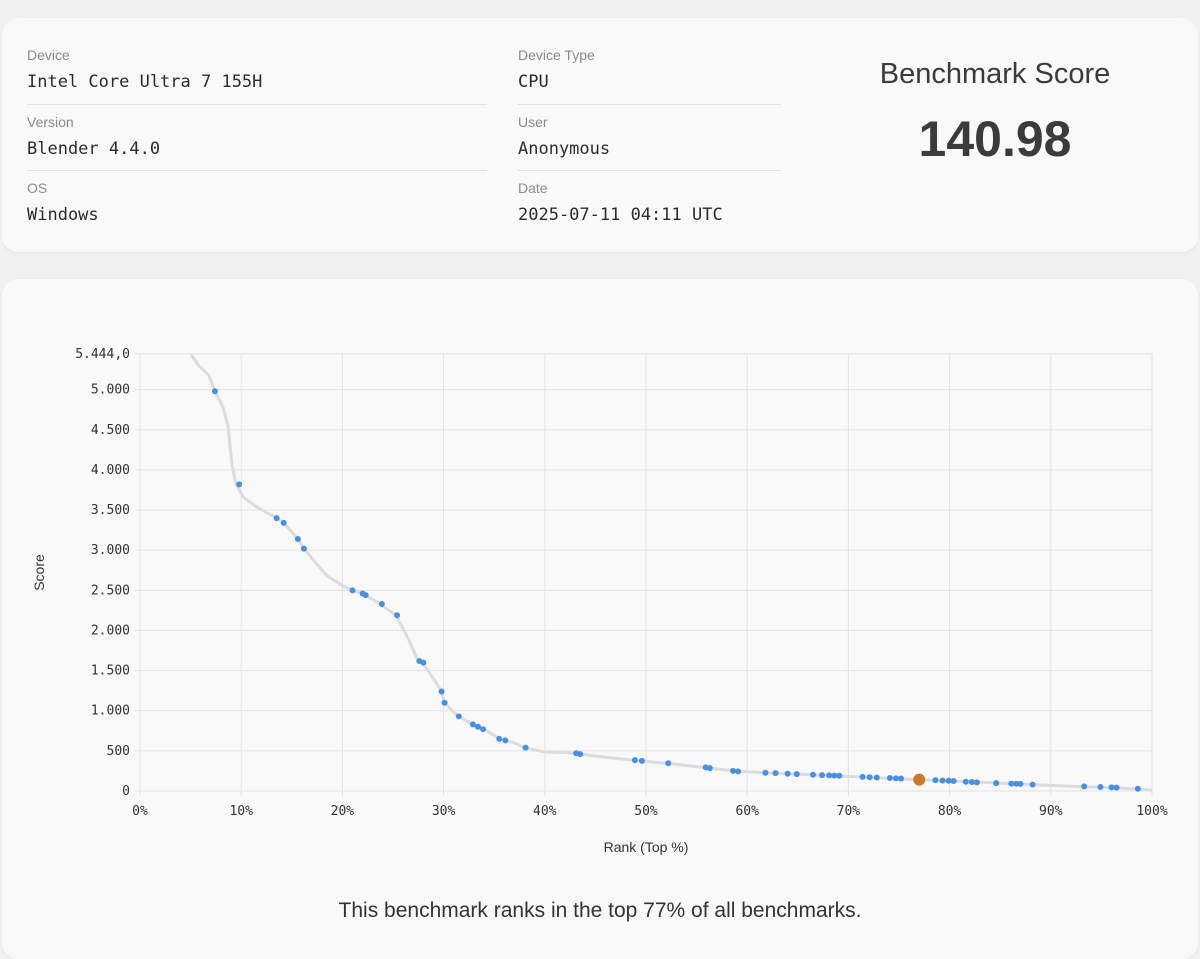 This screenshot has width=1200, height=959. Describe the element at coordinates (556, 69) in the screenshot. I see `device-type-field: Device Type CPU` at that location.